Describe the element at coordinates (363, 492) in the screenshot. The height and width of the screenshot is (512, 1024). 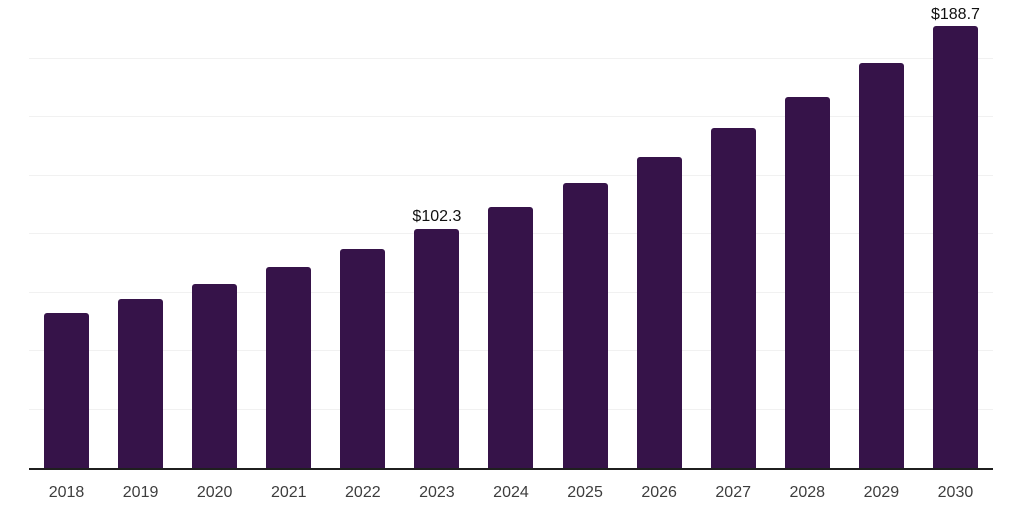
I see `x-axis-label: 2022` at that location.